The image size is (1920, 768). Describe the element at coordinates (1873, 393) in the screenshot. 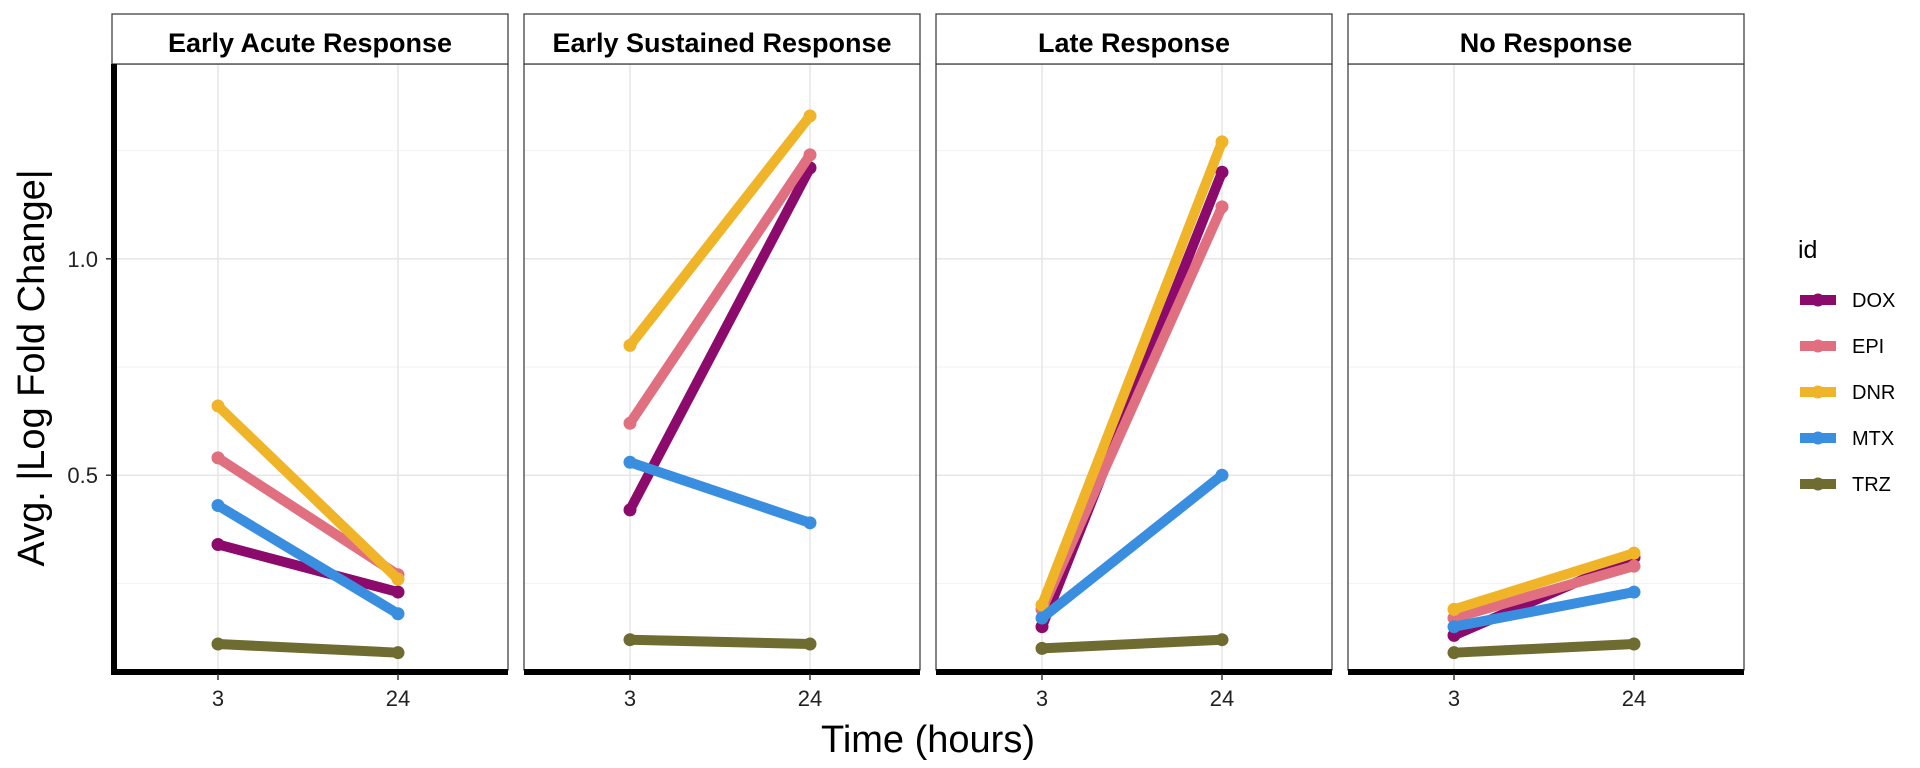

I see `legend-label-dnr: DNR` at that location.